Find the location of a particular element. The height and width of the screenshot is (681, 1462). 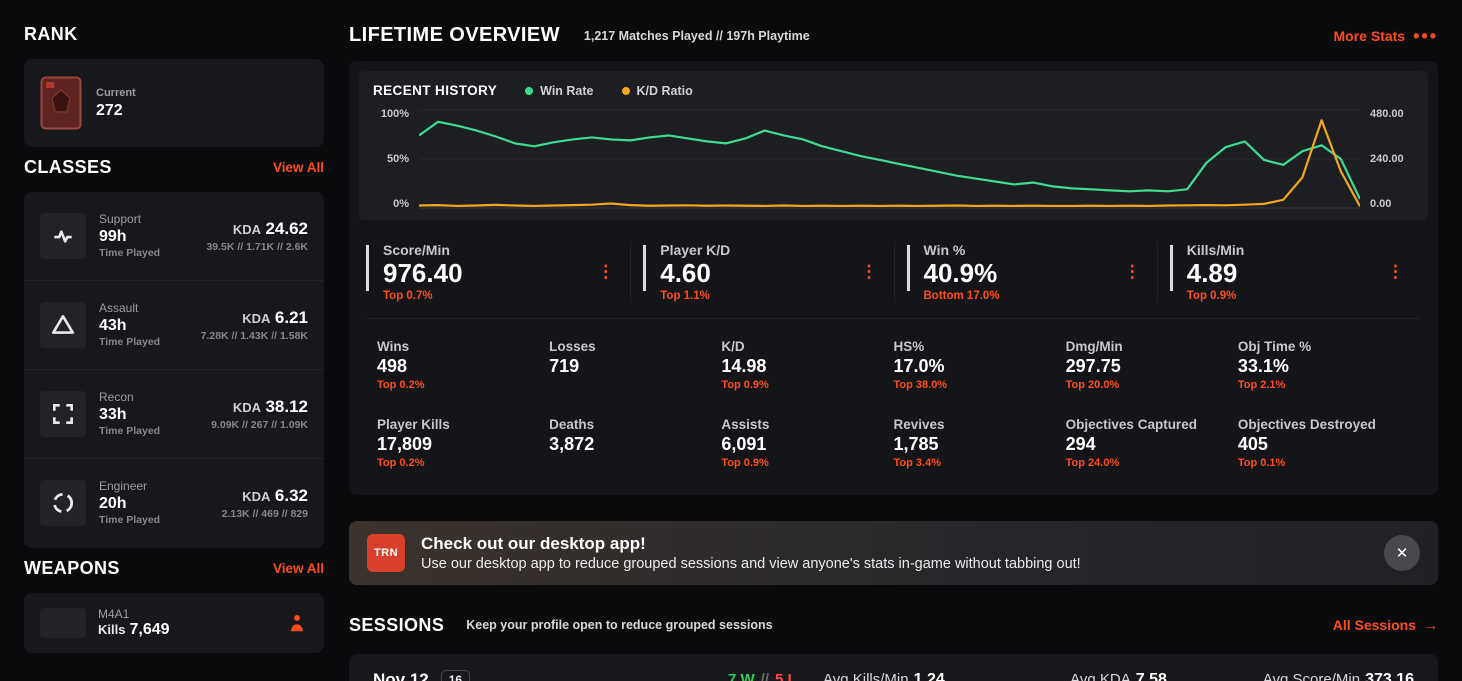

highlight-percentile: Top 1.1% is located at coordinates (685, 295).